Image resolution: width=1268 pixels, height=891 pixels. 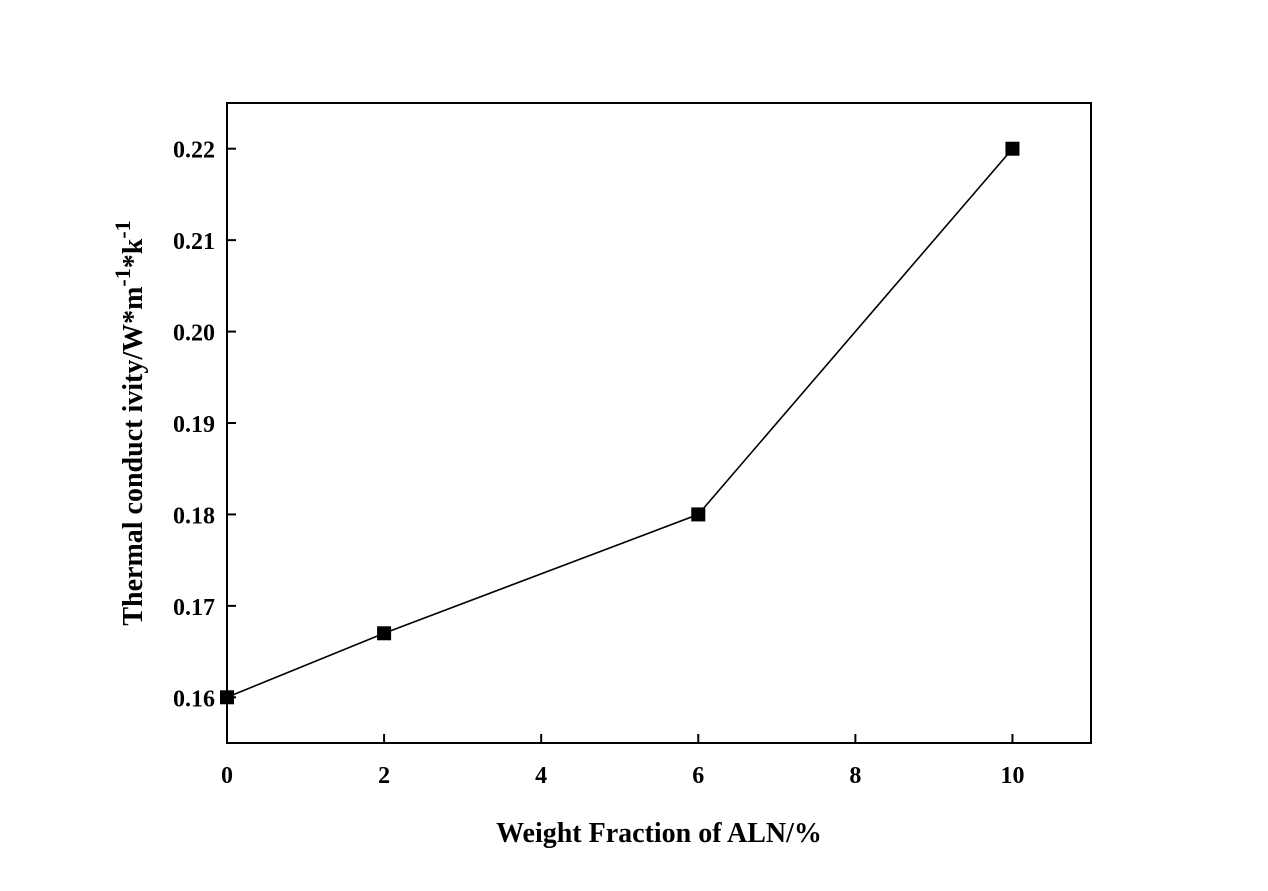 I want to click on x-axis: 0 2 4 6 8 10, so click(x=622, y=761).